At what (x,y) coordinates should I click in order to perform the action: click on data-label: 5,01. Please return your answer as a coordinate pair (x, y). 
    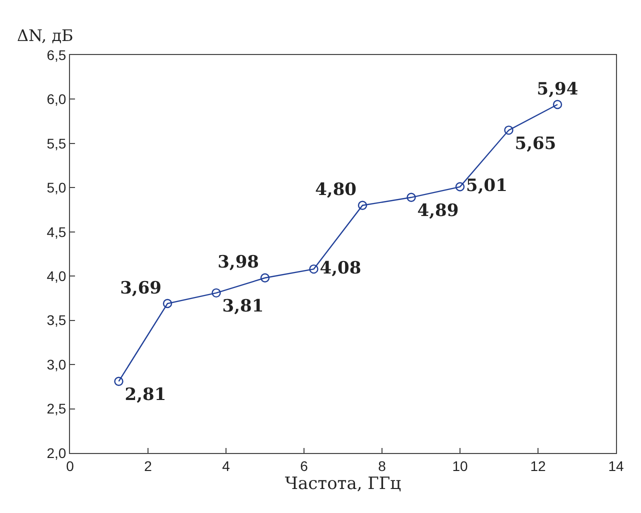
    Looking at the image, I should click on (487, 186).